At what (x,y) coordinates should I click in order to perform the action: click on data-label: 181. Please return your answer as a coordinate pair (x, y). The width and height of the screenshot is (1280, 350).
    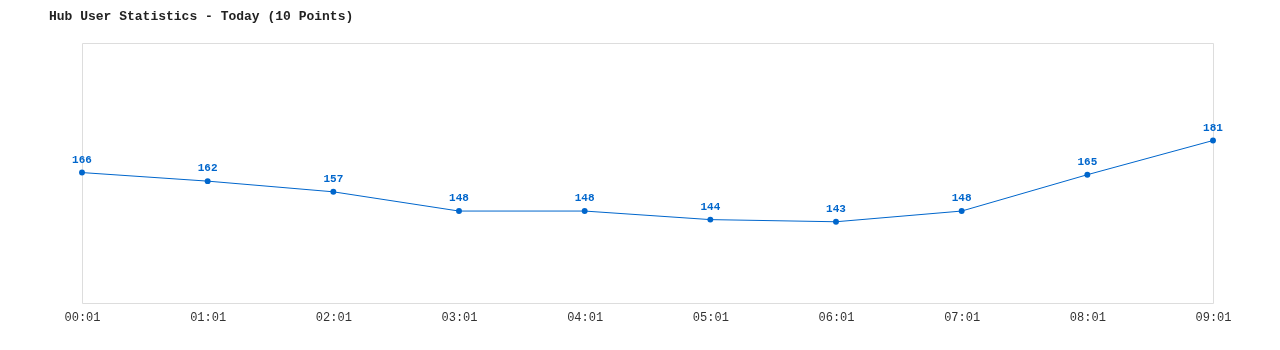
    Looking at the image, I should click on (1213, 127).